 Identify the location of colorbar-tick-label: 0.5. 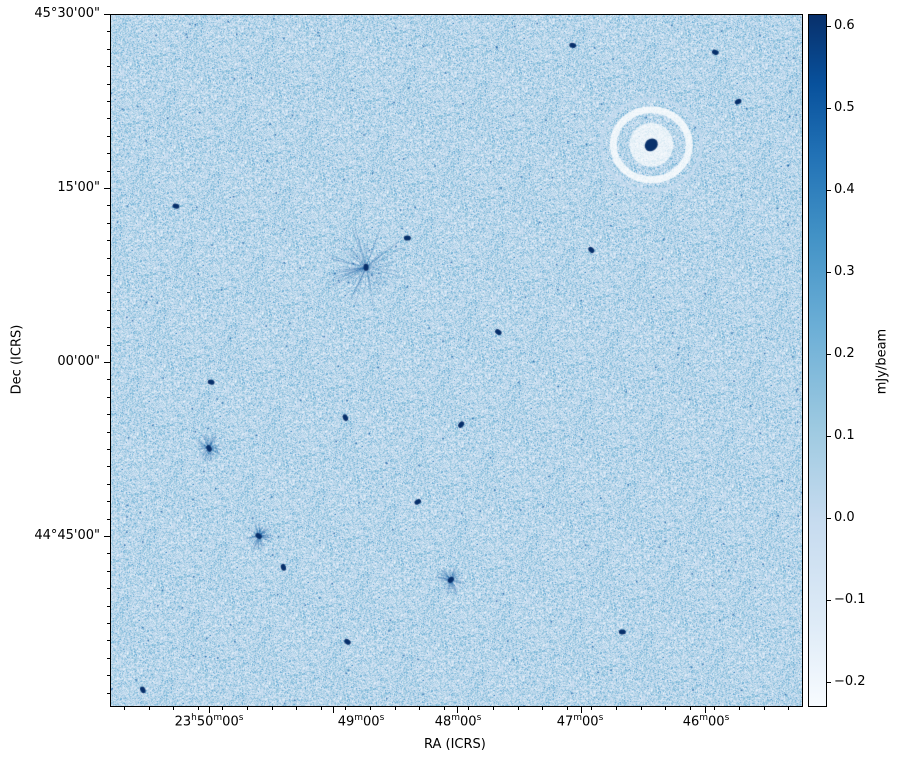
(844, 108).